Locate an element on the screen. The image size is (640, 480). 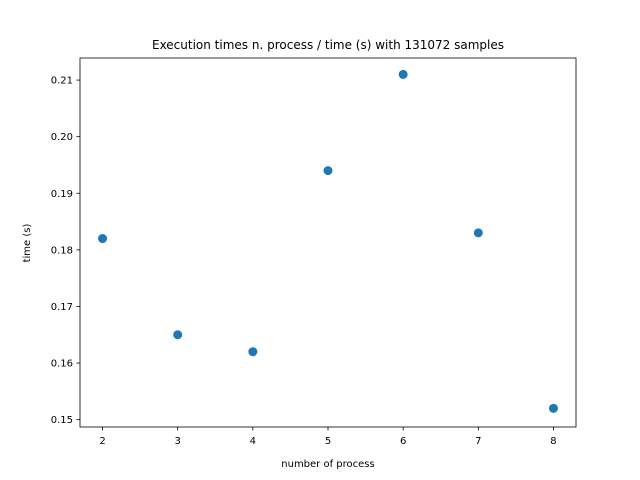
y-axis-label: time (s) is located at coordinates (27, 243).